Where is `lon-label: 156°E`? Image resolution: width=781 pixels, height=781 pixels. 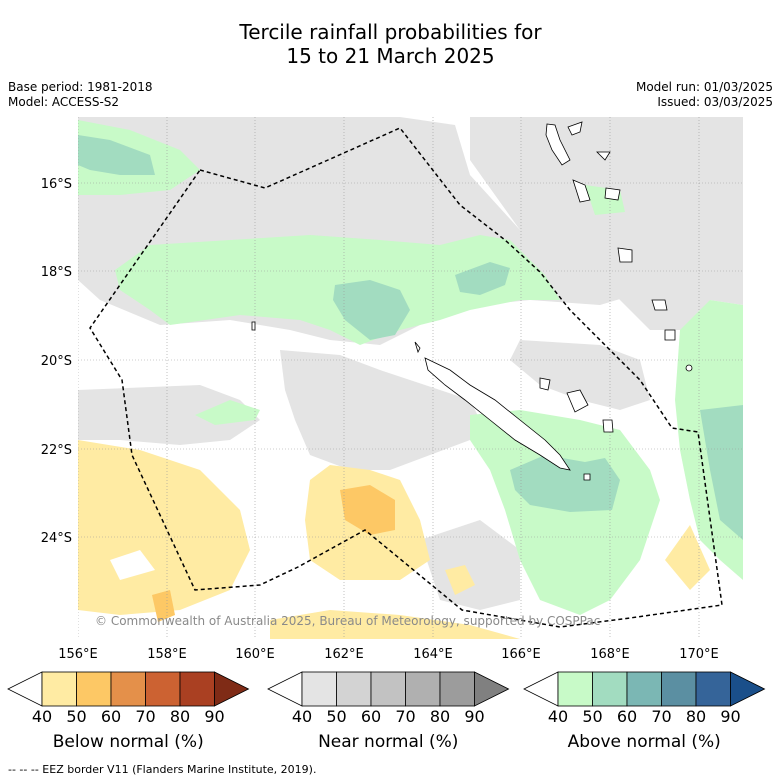 lon-label: 156°E is located at coordinates (78, 654).